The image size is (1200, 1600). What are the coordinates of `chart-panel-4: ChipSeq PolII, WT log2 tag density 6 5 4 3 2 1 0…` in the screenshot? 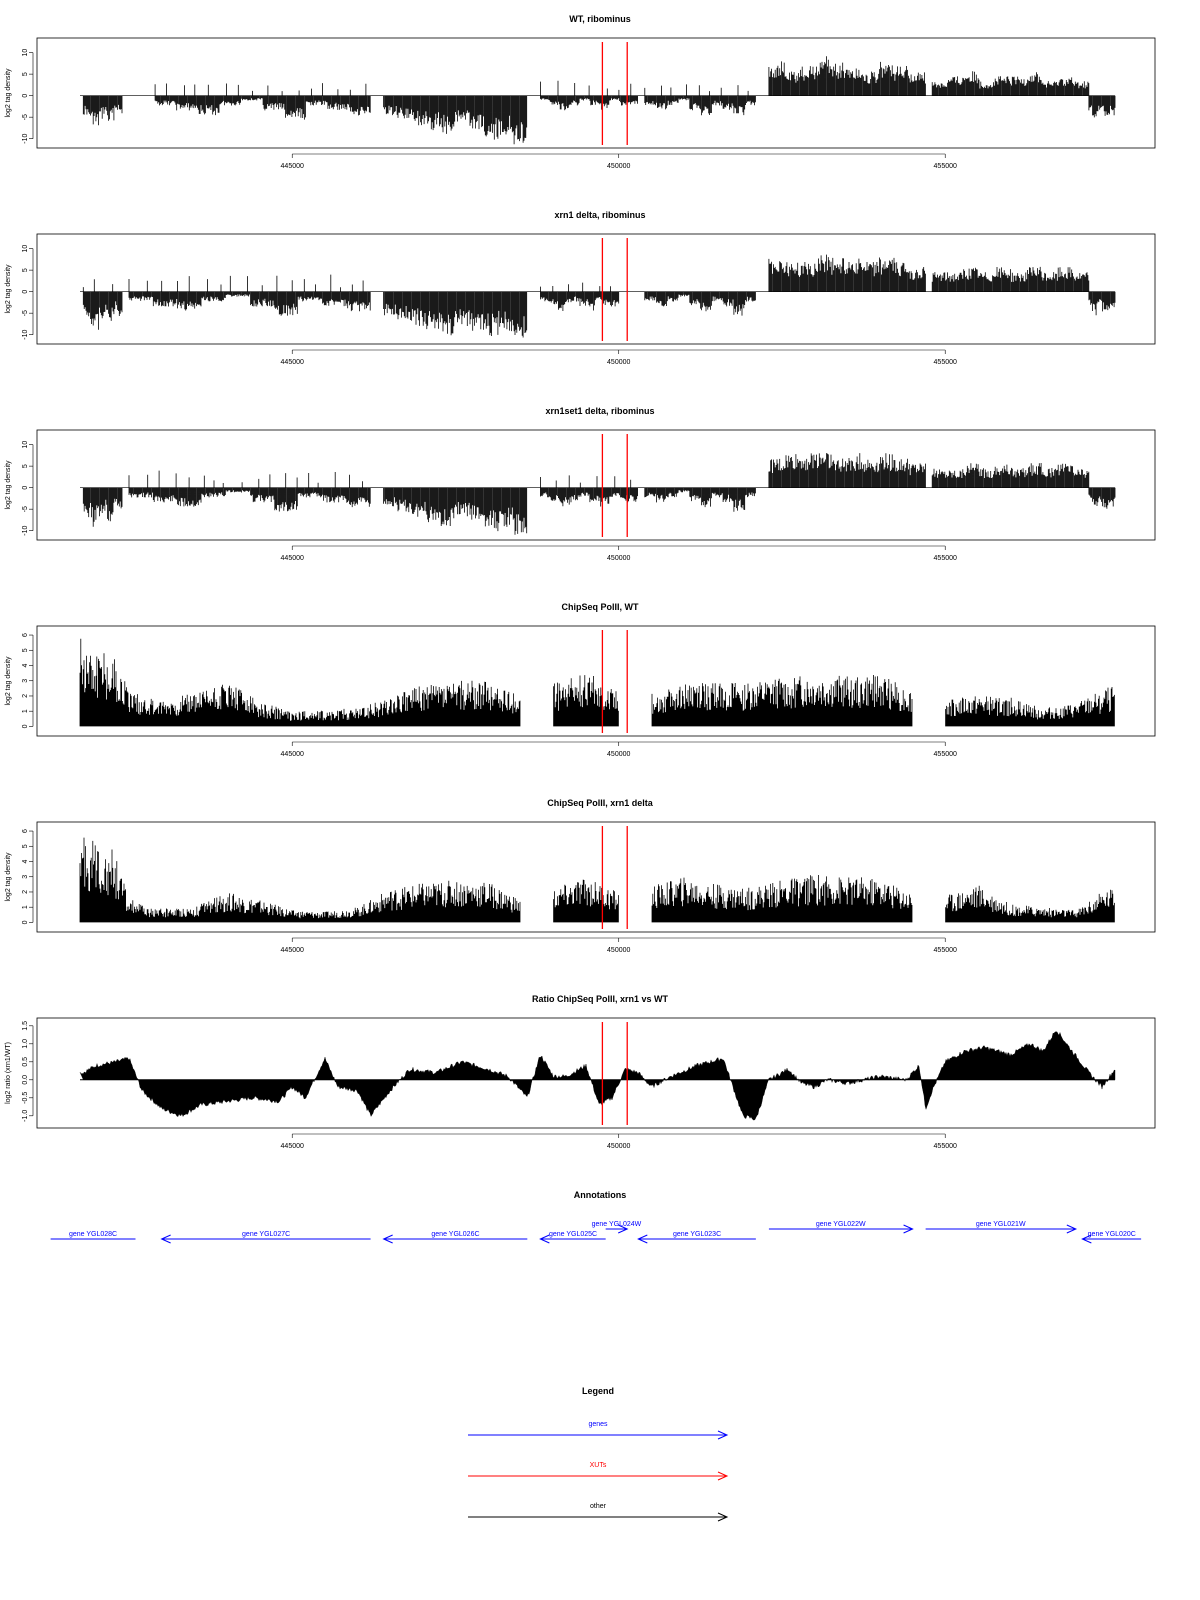 It's located at (580, 680).